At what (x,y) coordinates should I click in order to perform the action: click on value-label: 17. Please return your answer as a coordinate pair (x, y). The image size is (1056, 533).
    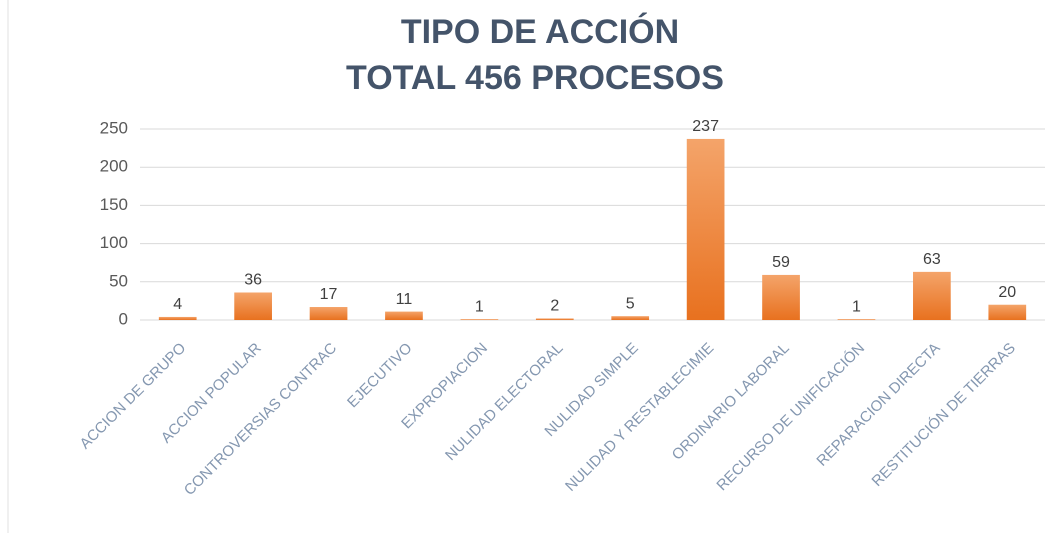
    Looking at the image, I should click on (329, 294).